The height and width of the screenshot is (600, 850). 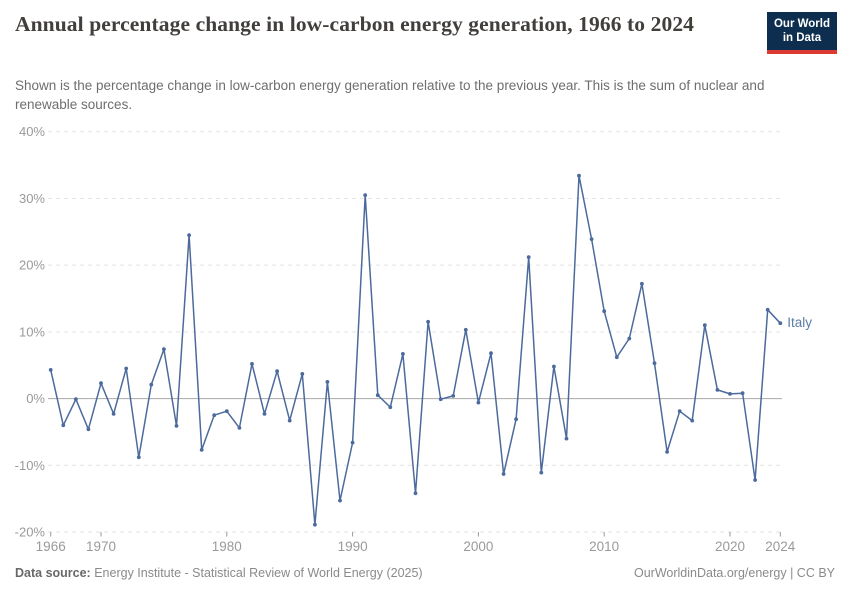 I want to click on data-point-2014, so click(x=654, y=363).